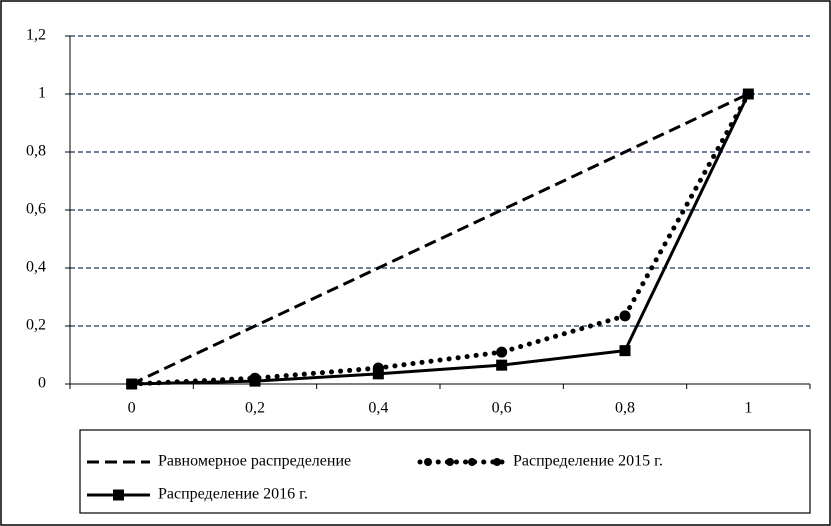 Image resolution: width=831 pixels, height=526 pixels. I want to click on x-tick-label: 1, so click(748, 408).